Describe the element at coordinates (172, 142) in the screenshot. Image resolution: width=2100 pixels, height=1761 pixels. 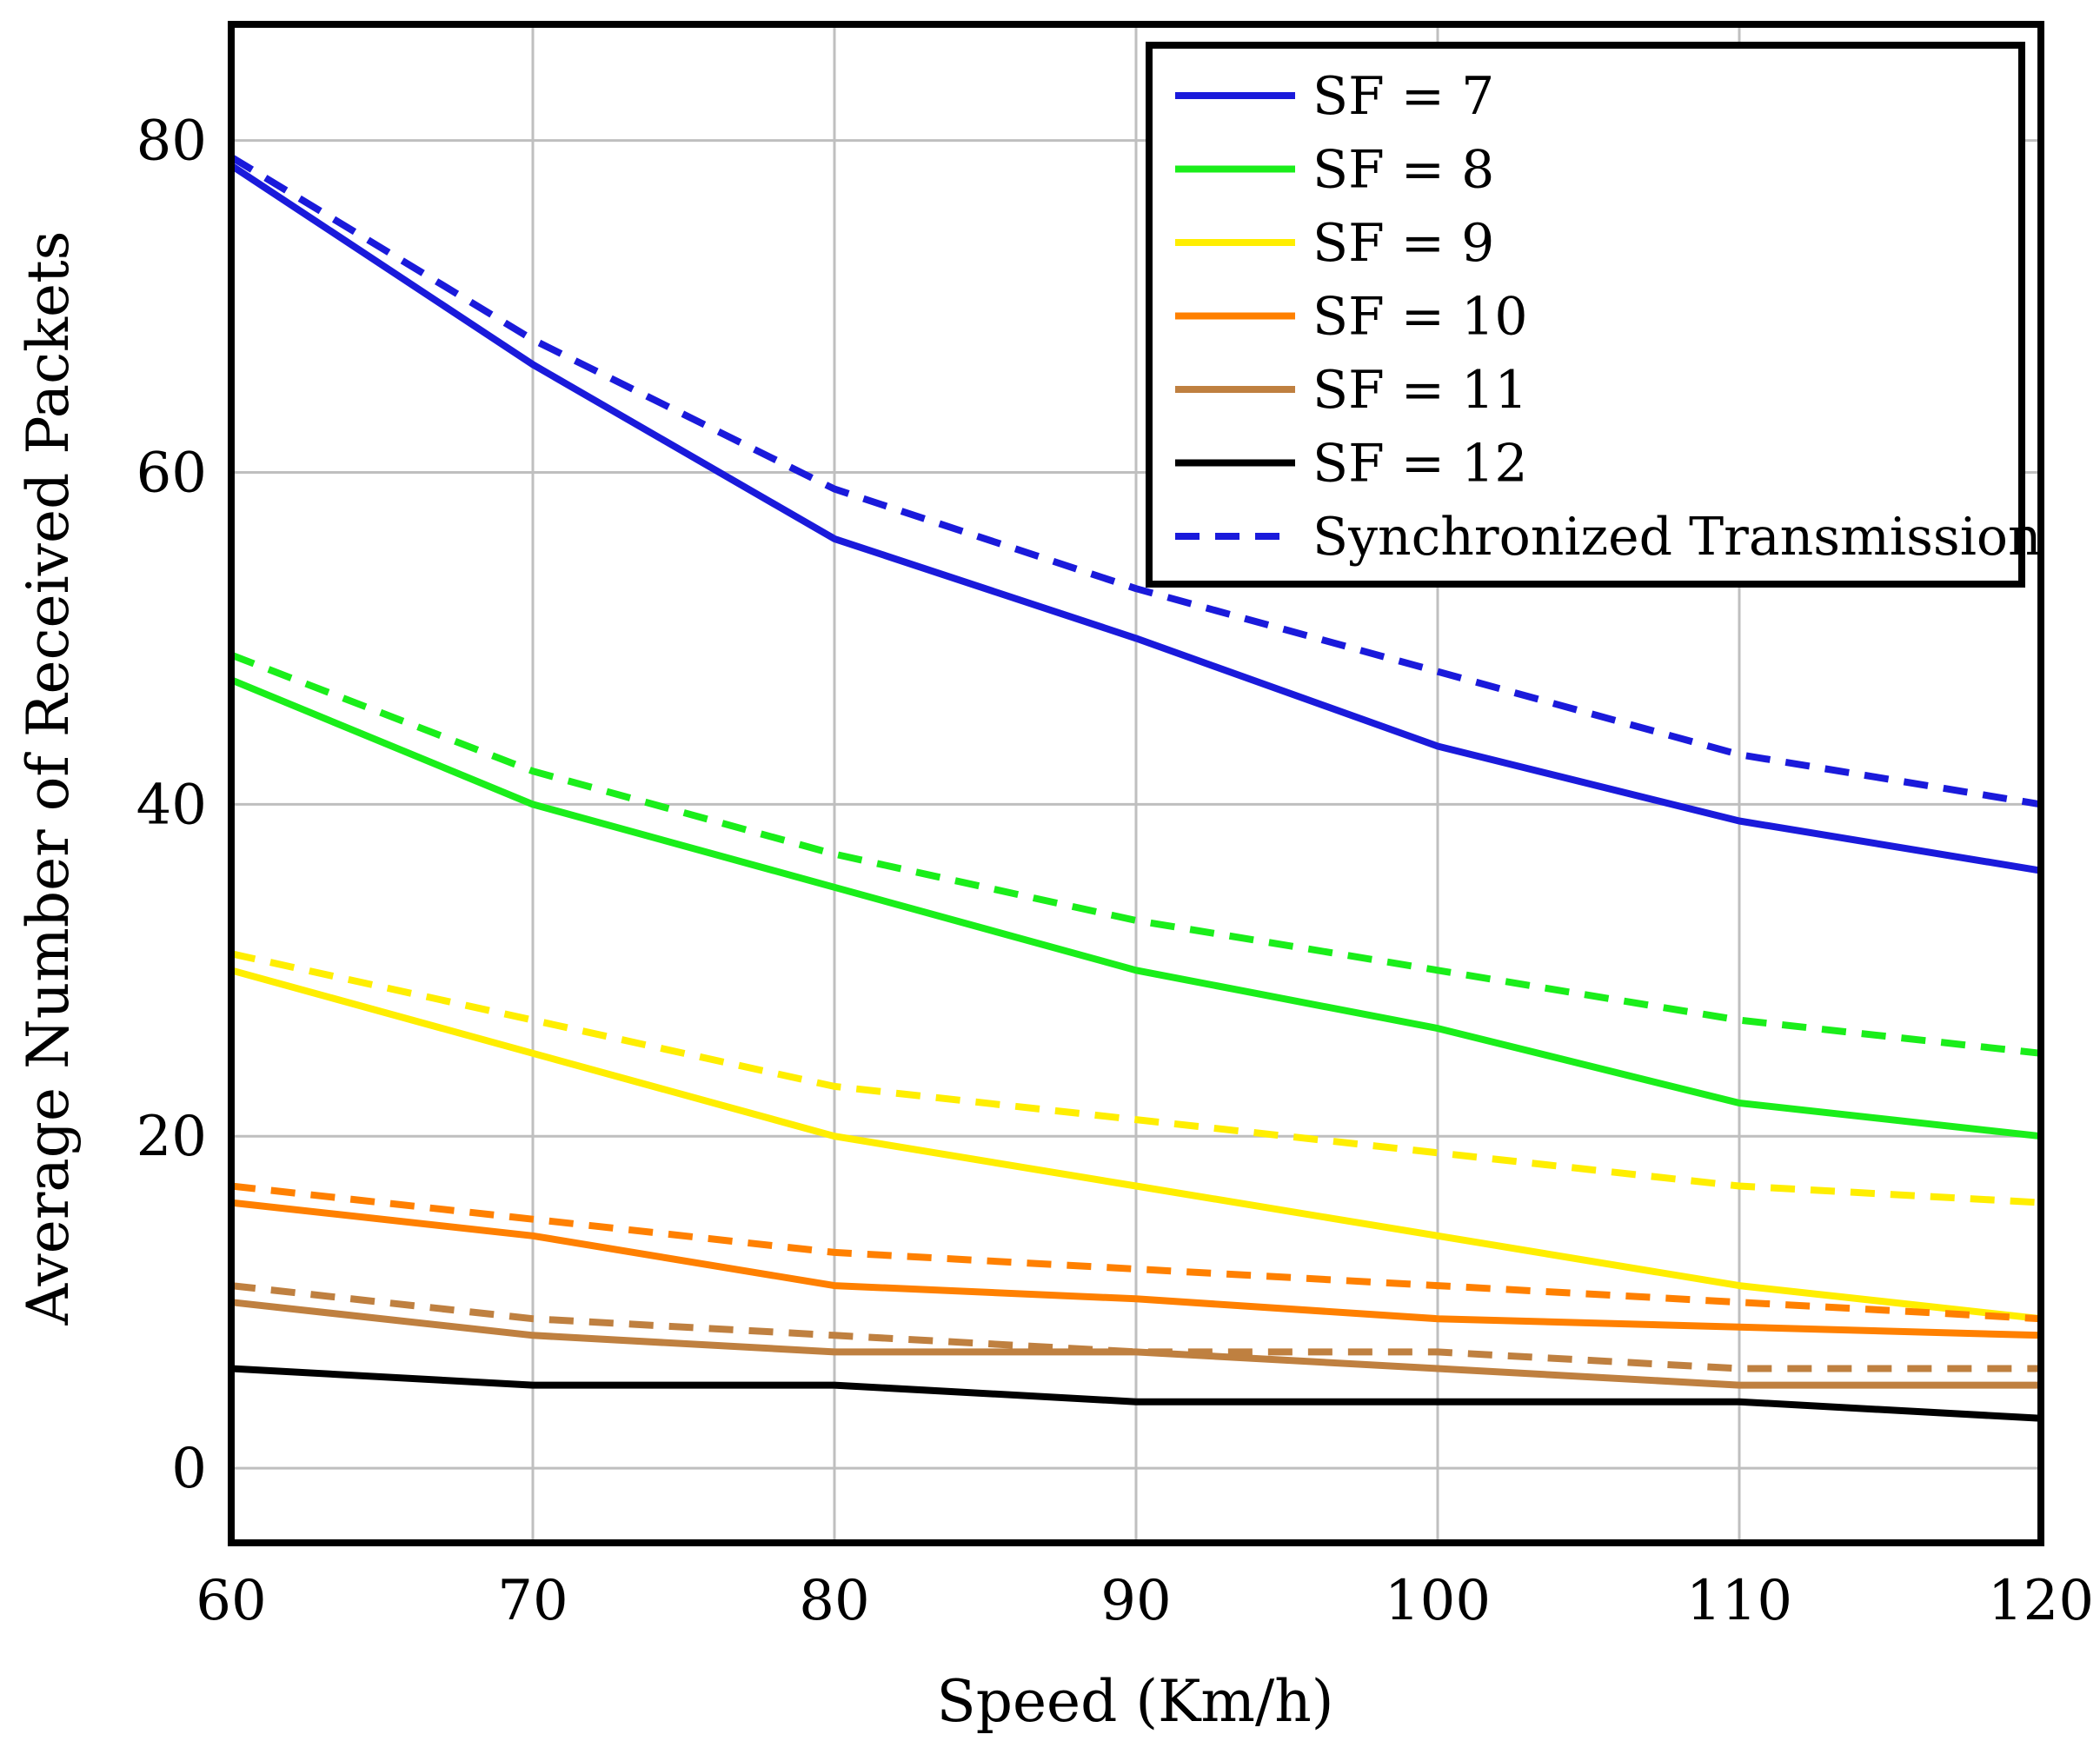
I see `y-tick-label: 80` at that location.